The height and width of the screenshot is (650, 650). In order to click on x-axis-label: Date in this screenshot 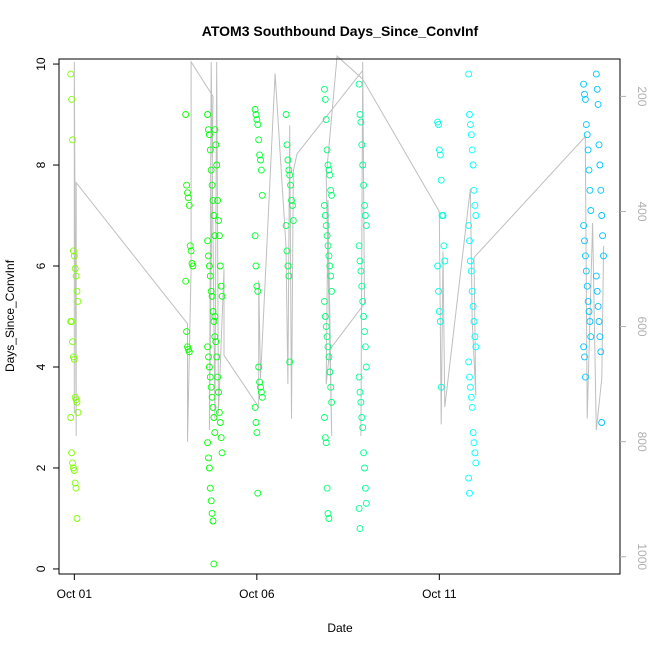, I will do `click(340, 628)`.